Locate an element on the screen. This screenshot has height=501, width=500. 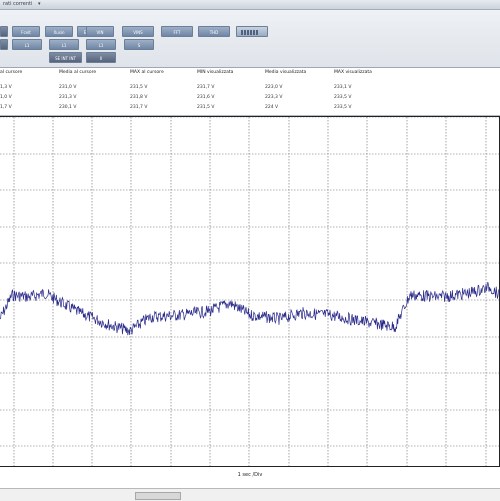
waveform-trace is located at coordinates (249, 308).